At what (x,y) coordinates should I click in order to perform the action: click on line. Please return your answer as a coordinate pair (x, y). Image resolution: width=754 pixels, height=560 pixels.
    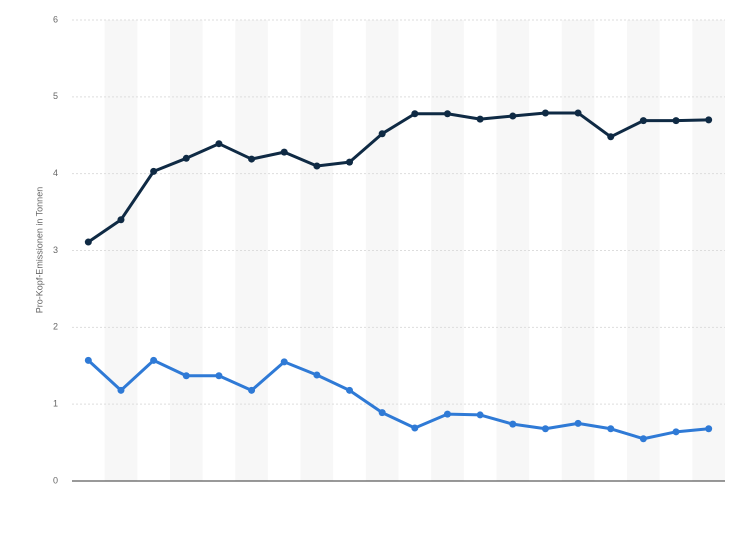
    Looking at the image, I should click on (398, 399).